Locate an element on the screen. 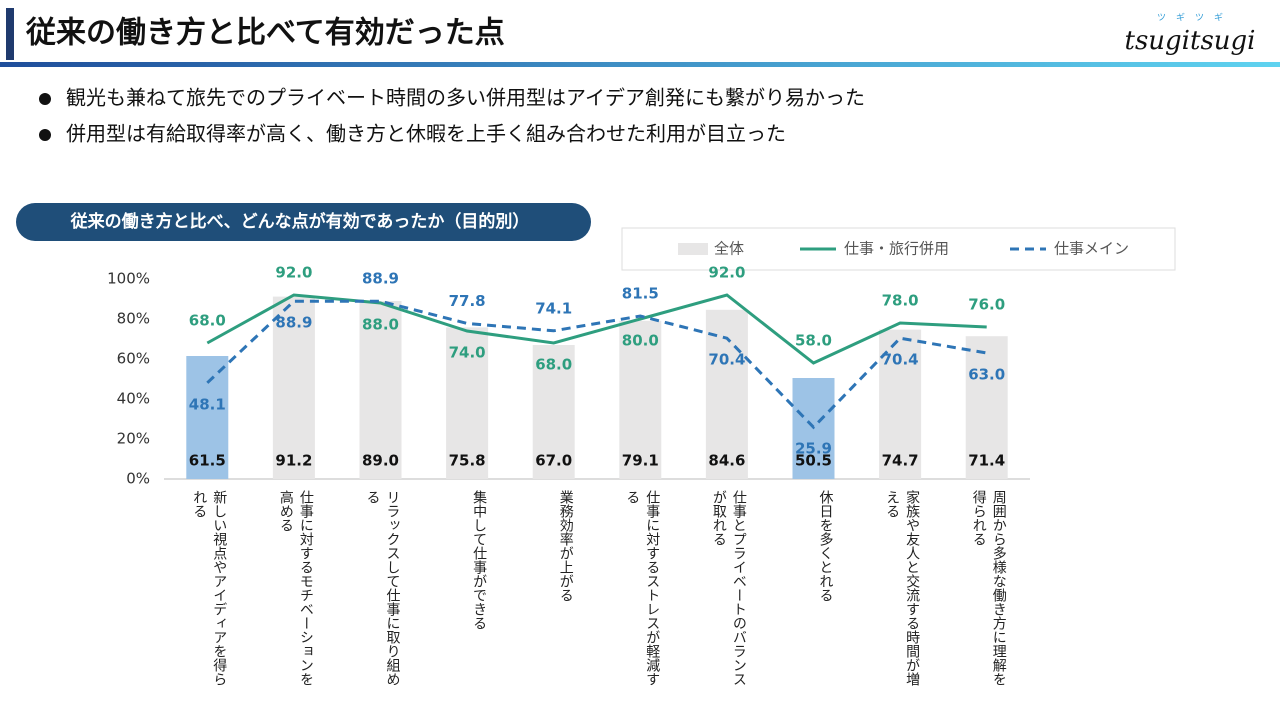 This screenshot has width=1280, height=720. y-tick-label: 20% is located at coordinates (133, 439).